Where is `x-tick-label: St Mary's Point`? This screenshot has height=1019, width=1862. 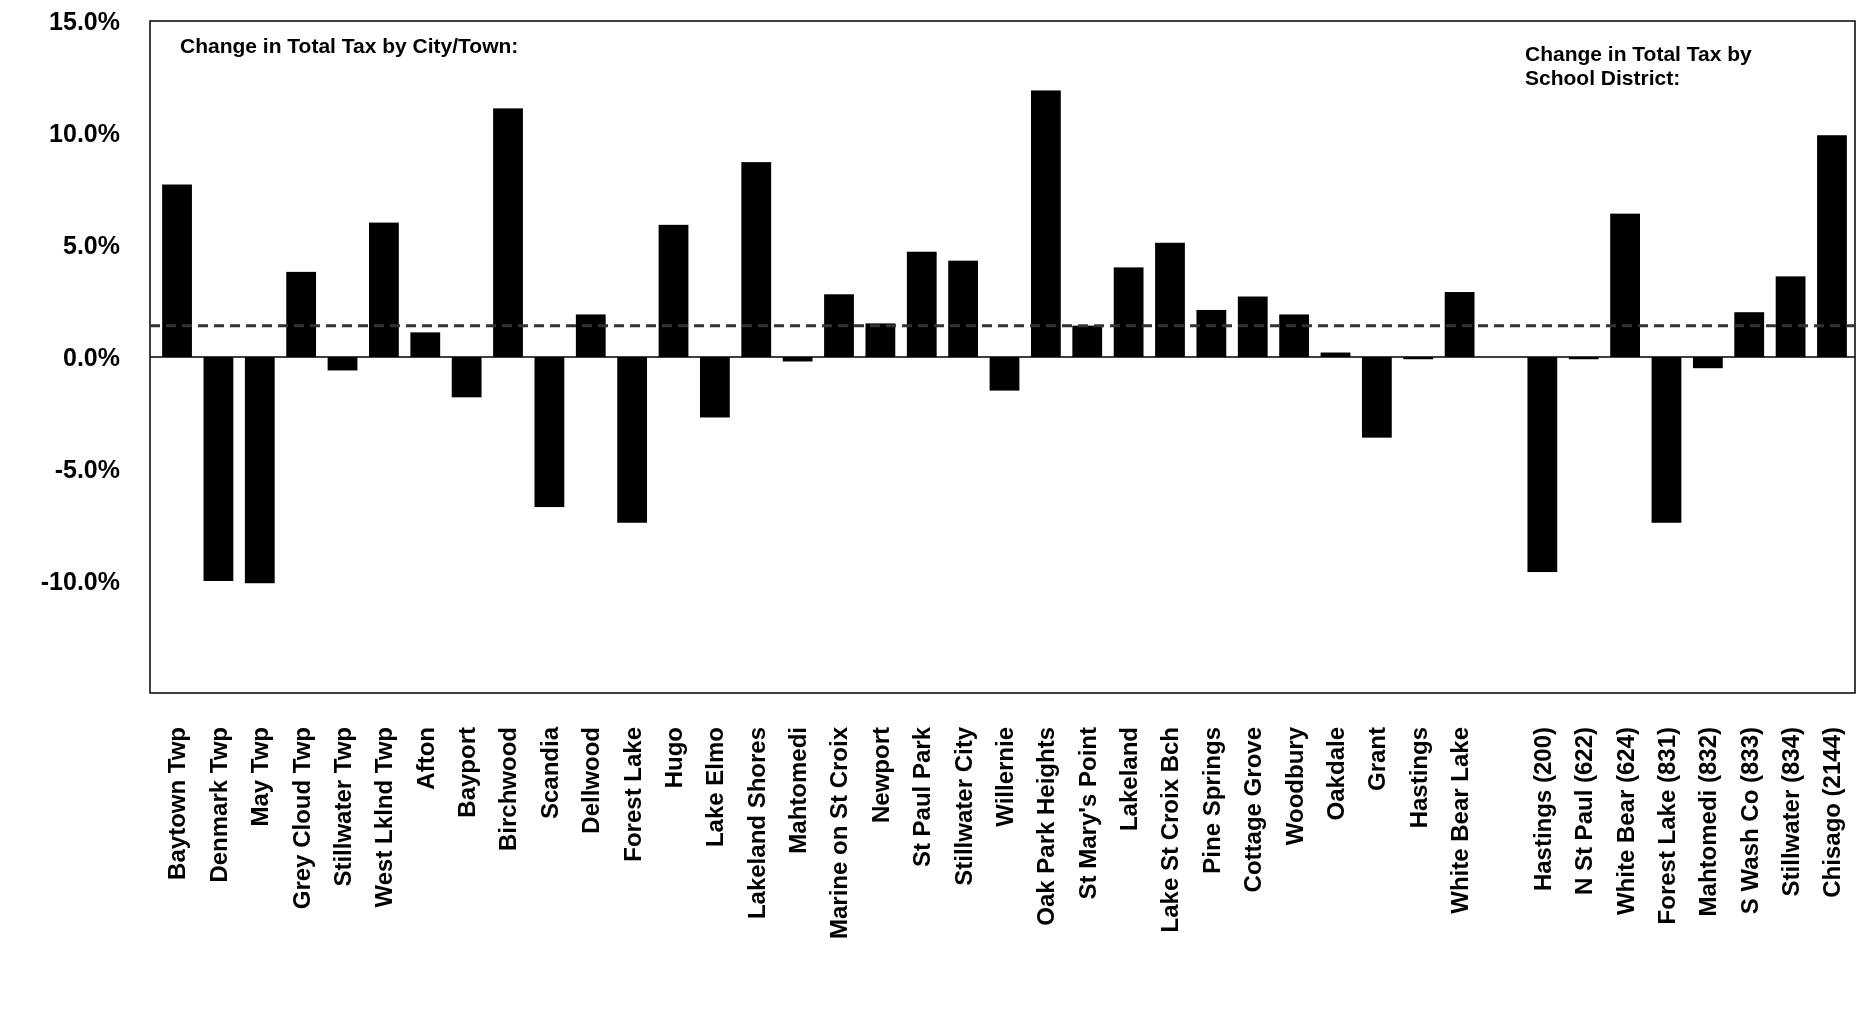
x-tick-label: St Mary's Point is located at coordinates (1087, 813).